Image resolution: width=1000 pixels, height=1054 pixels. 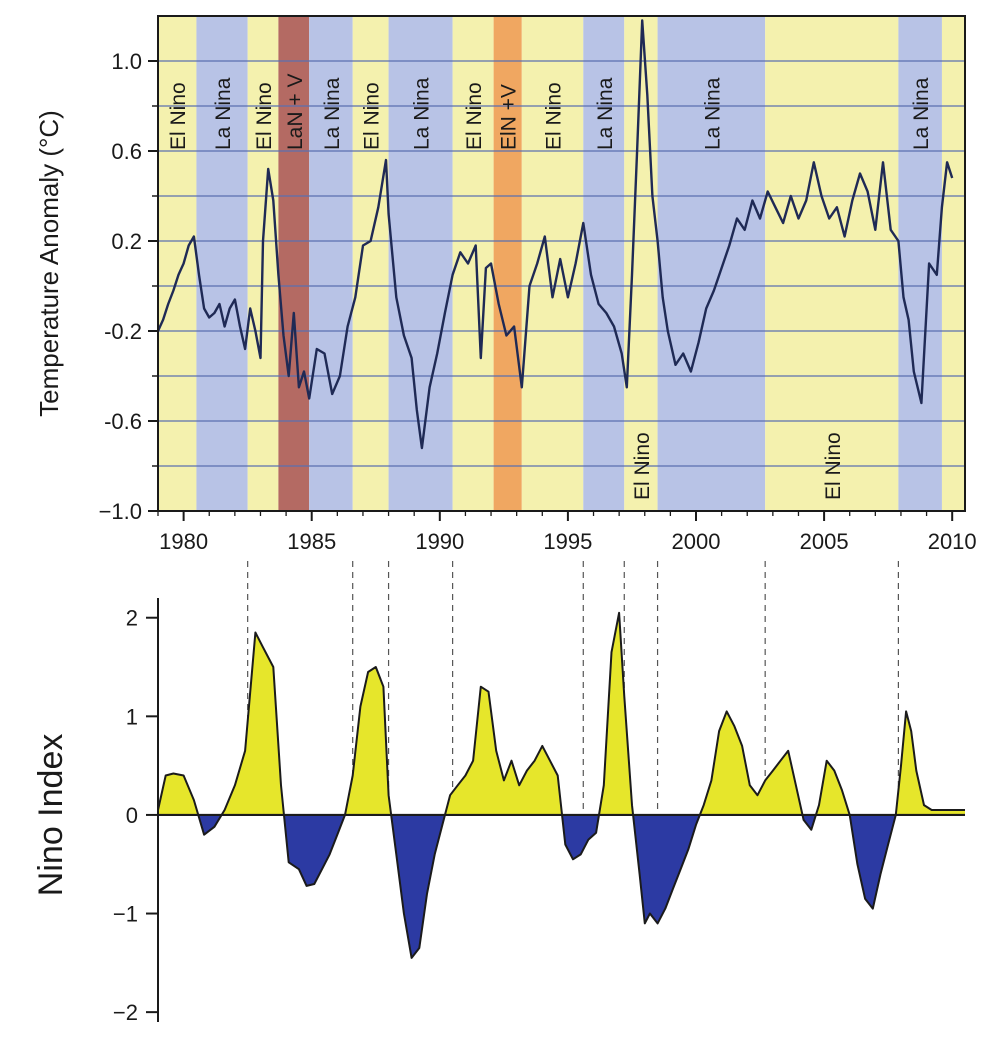 I want to click on y-tick-label: −1, so click(x=125, y=914).